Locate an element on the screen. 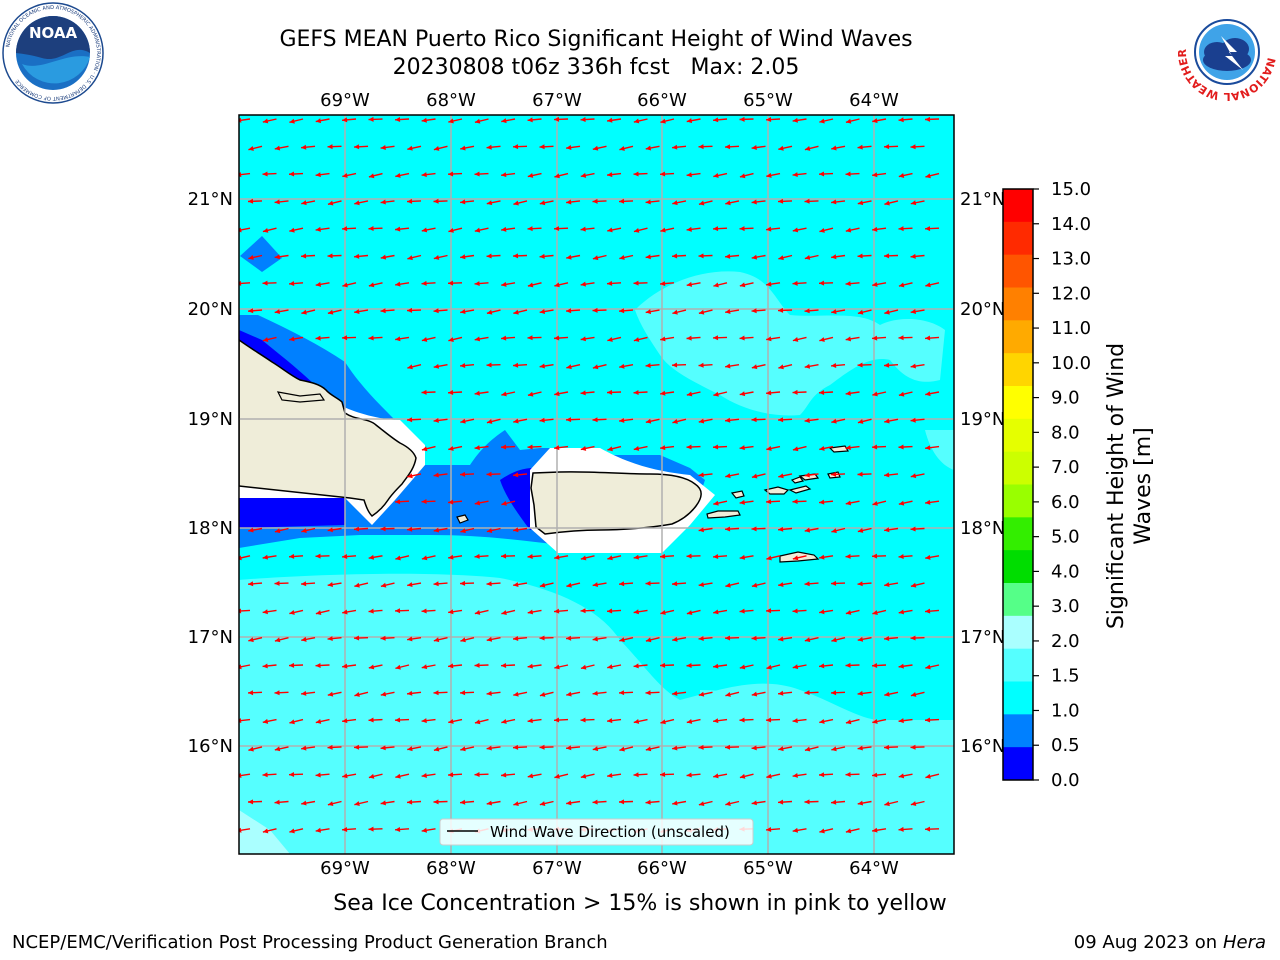 The height and width of the screenshot is (960, 1280). nws-logo: NATIONAL WEATHER SERVICE is located at coordinates (1227, 52).